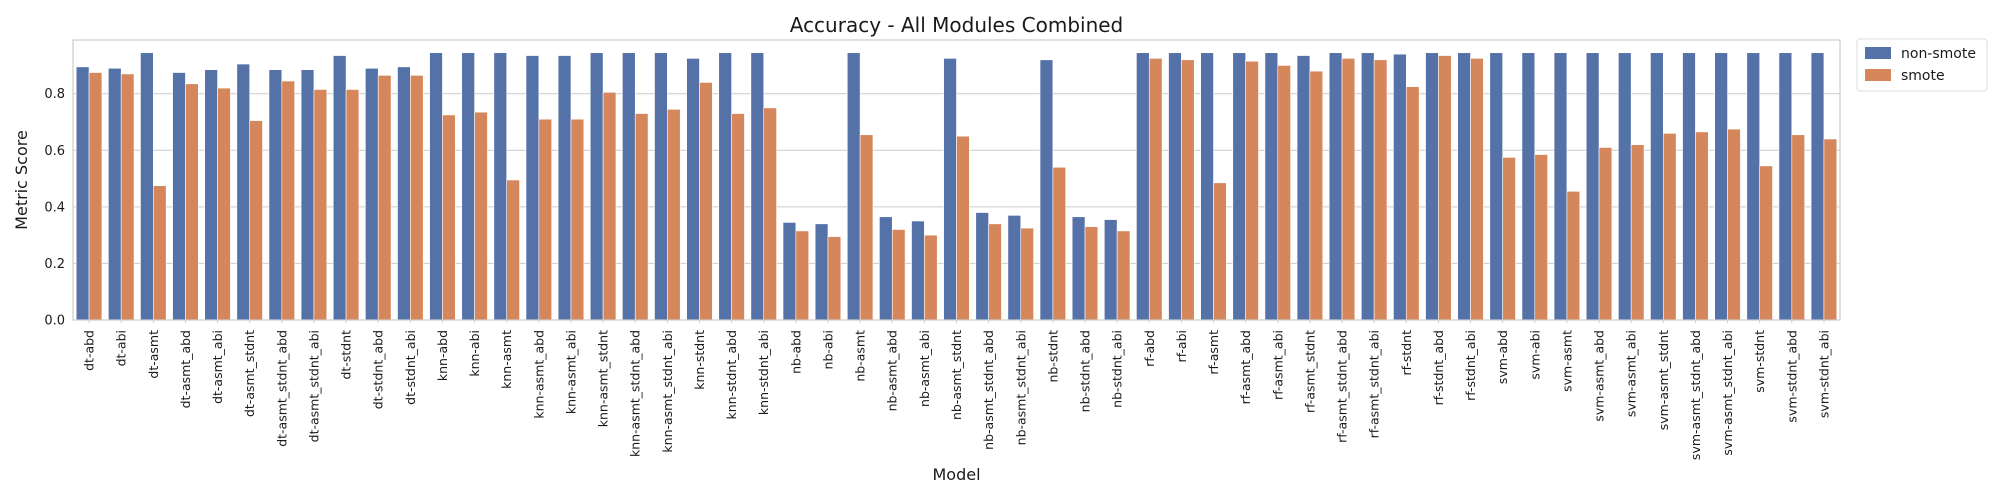 The width and height of the screenshot is (2000, 500). I want to click on x-tick-label: rf-abi, so click(1181, 346).